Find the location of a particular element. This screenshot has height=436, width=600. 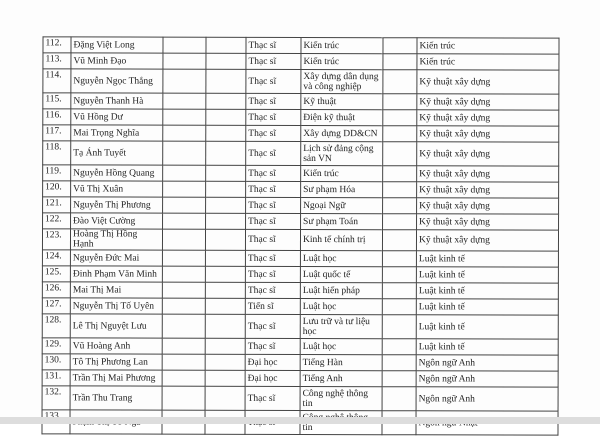

degree-cell: Tiến sĩ is located at coordinates (273, 306).